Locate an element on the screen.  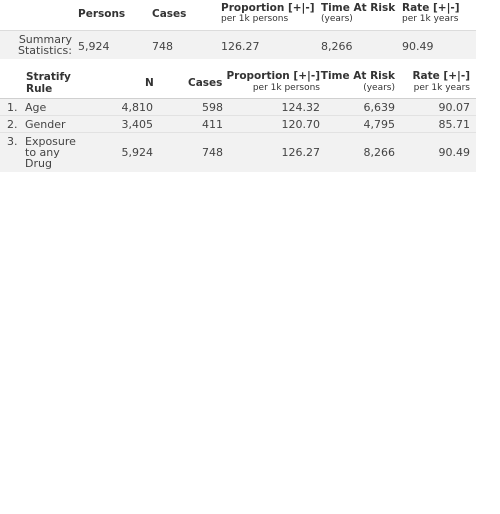
summary-persons-value: 5,924 is located at coordinates (94, 46).